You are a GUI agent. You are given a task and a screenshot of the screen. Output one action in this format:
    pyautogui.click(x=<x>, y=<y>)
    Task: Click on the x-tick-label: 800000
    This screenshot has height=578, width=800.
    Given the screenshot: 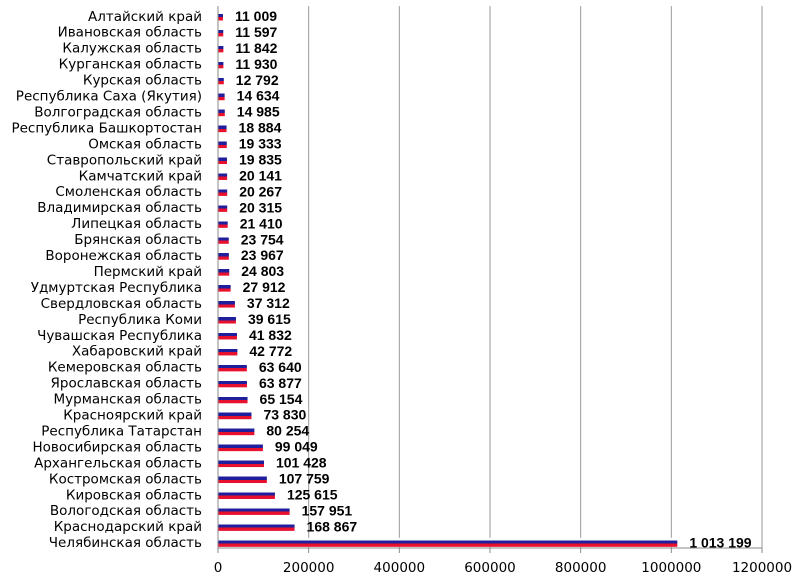 What is the action you would take?
    pyautogui.click(x=581, y=568)
    